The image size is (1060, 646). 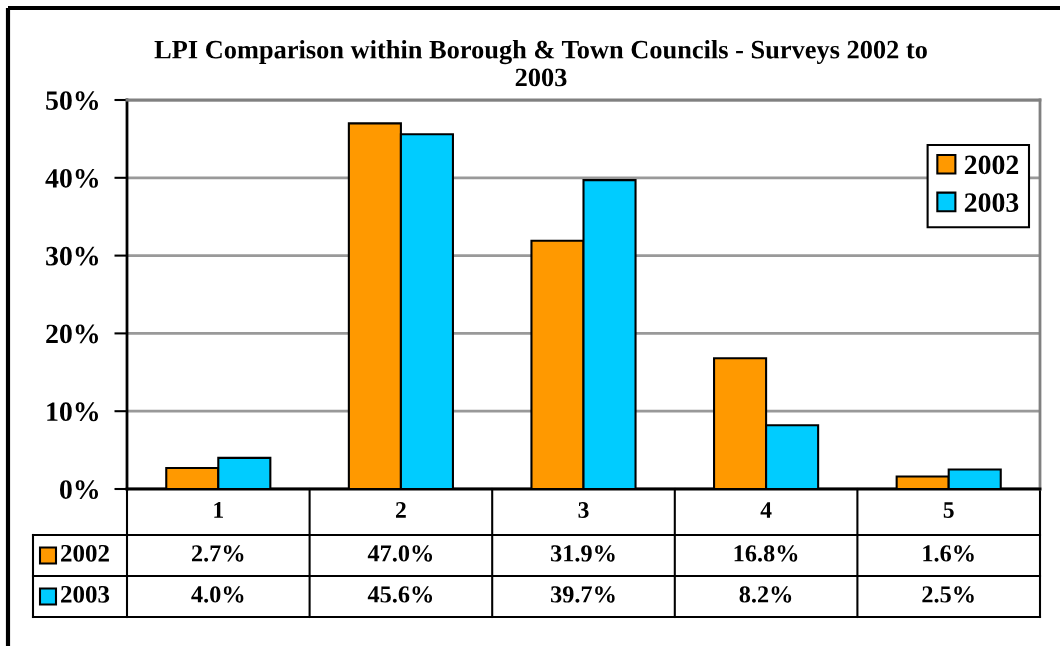 What do you see at coordinates (72, 100) in the screenshot?
I see `y-tick-label: 50%` at bounding box center [72, 100].